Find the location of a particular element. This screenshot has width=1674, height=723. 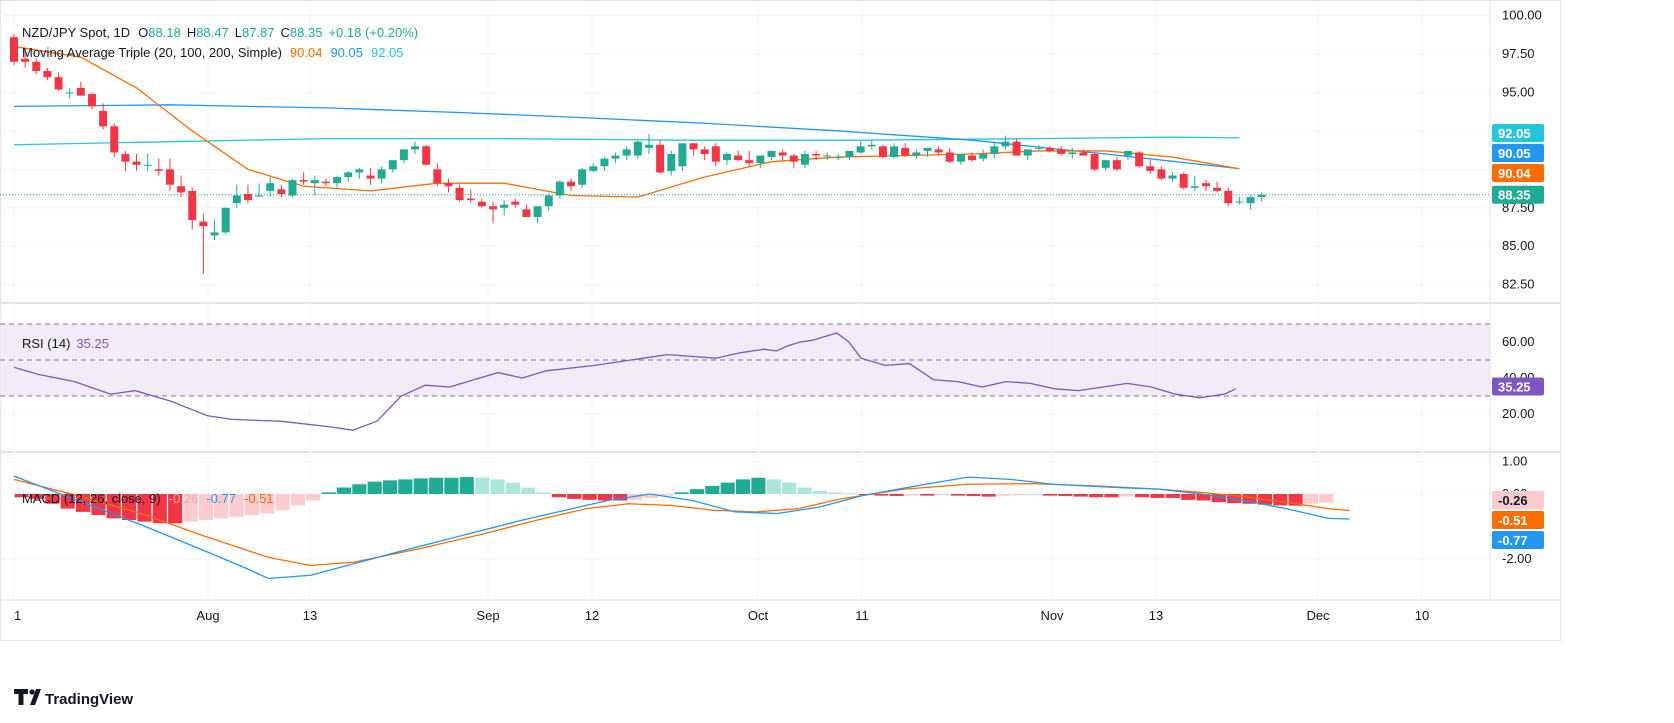

rsi-pane is located at coordinates (745, 377).